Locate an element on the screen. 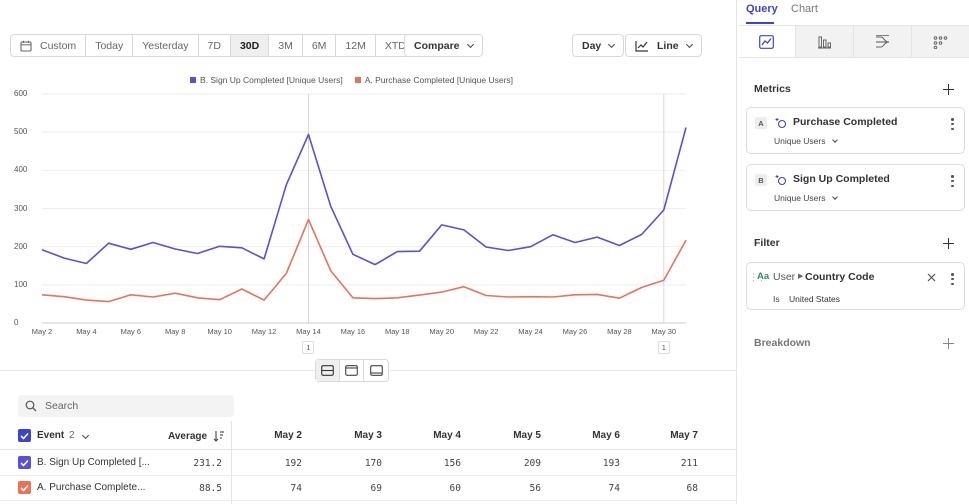 The height and width of the screenshot is (504, 969). metric-name: Sign Up Completed is located at coordinates (841, 179).